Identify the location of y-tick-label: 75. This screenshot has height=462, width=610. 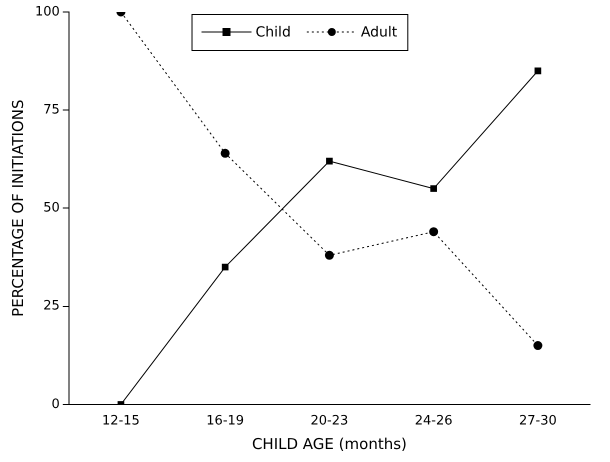
(51, 110).